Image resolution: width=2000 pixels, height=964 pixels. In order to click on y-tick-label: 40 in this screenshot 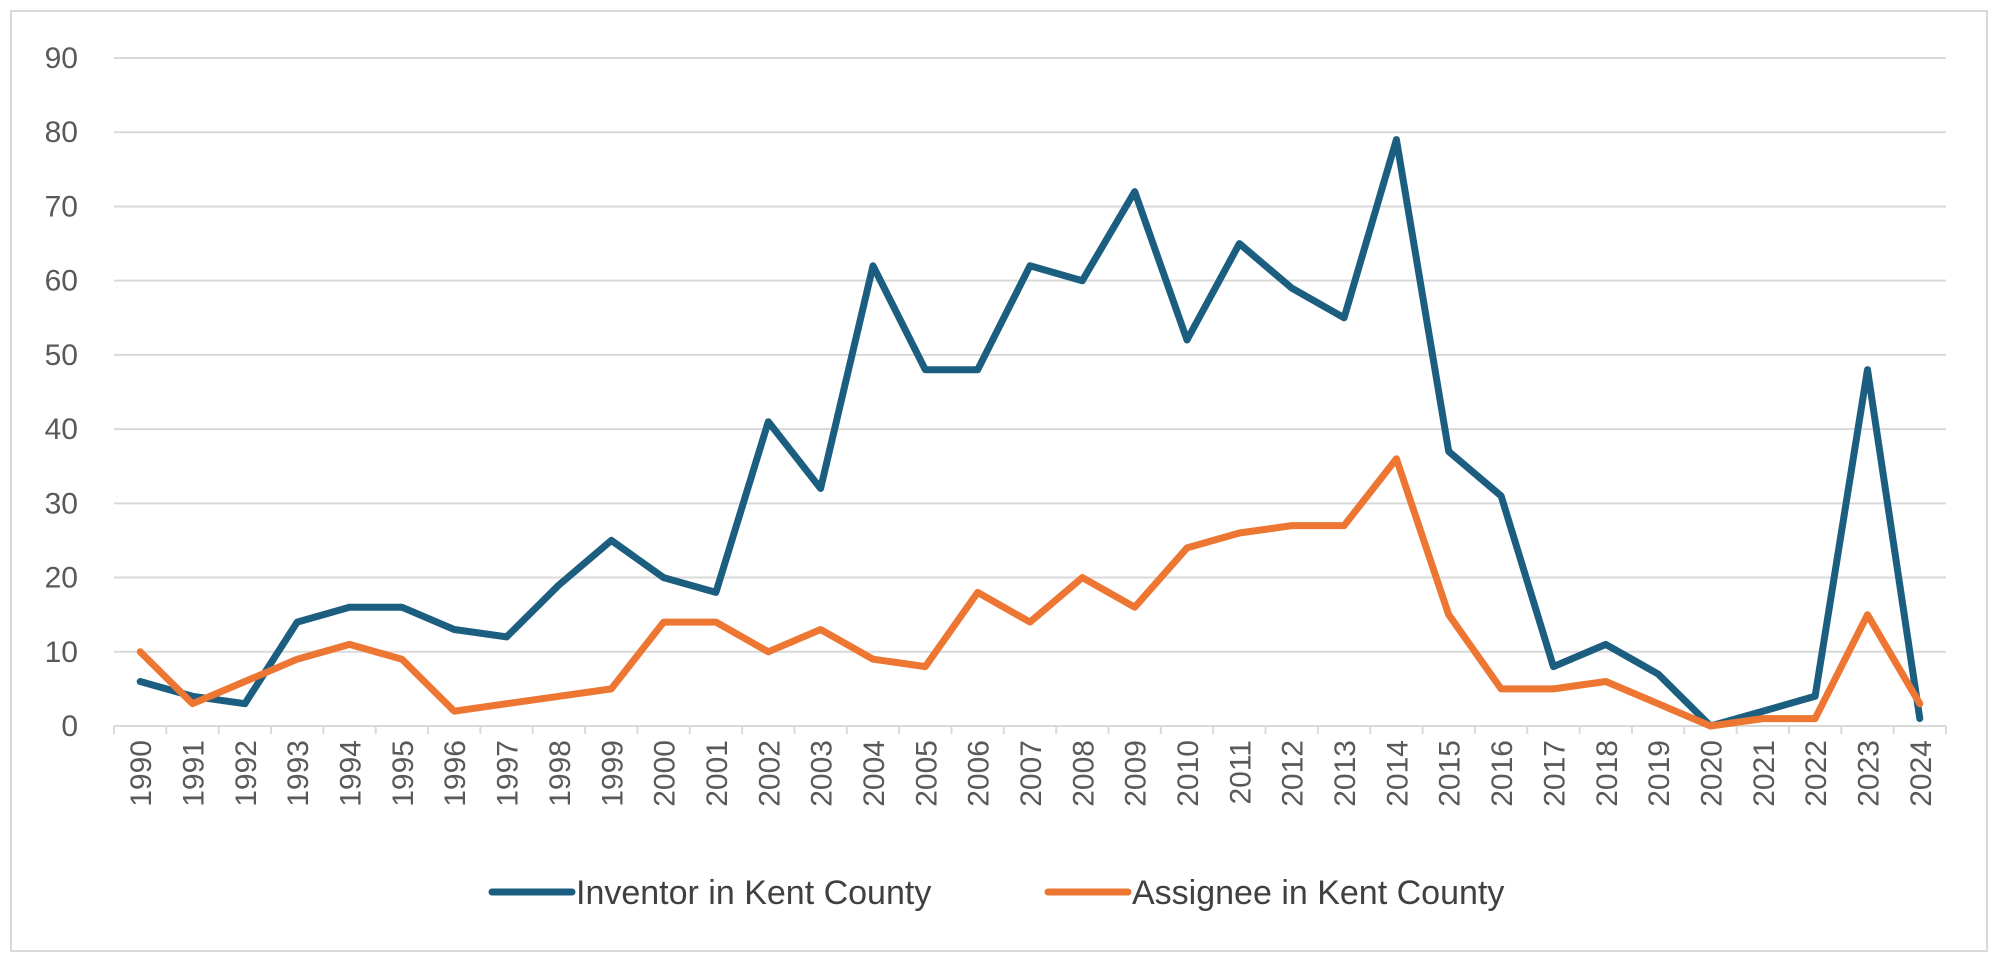, I will do `click(61, 429)`.